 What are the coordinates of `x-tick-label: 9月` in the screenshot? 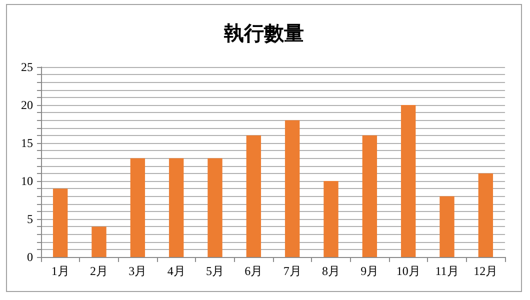 It's located at (369, 271).